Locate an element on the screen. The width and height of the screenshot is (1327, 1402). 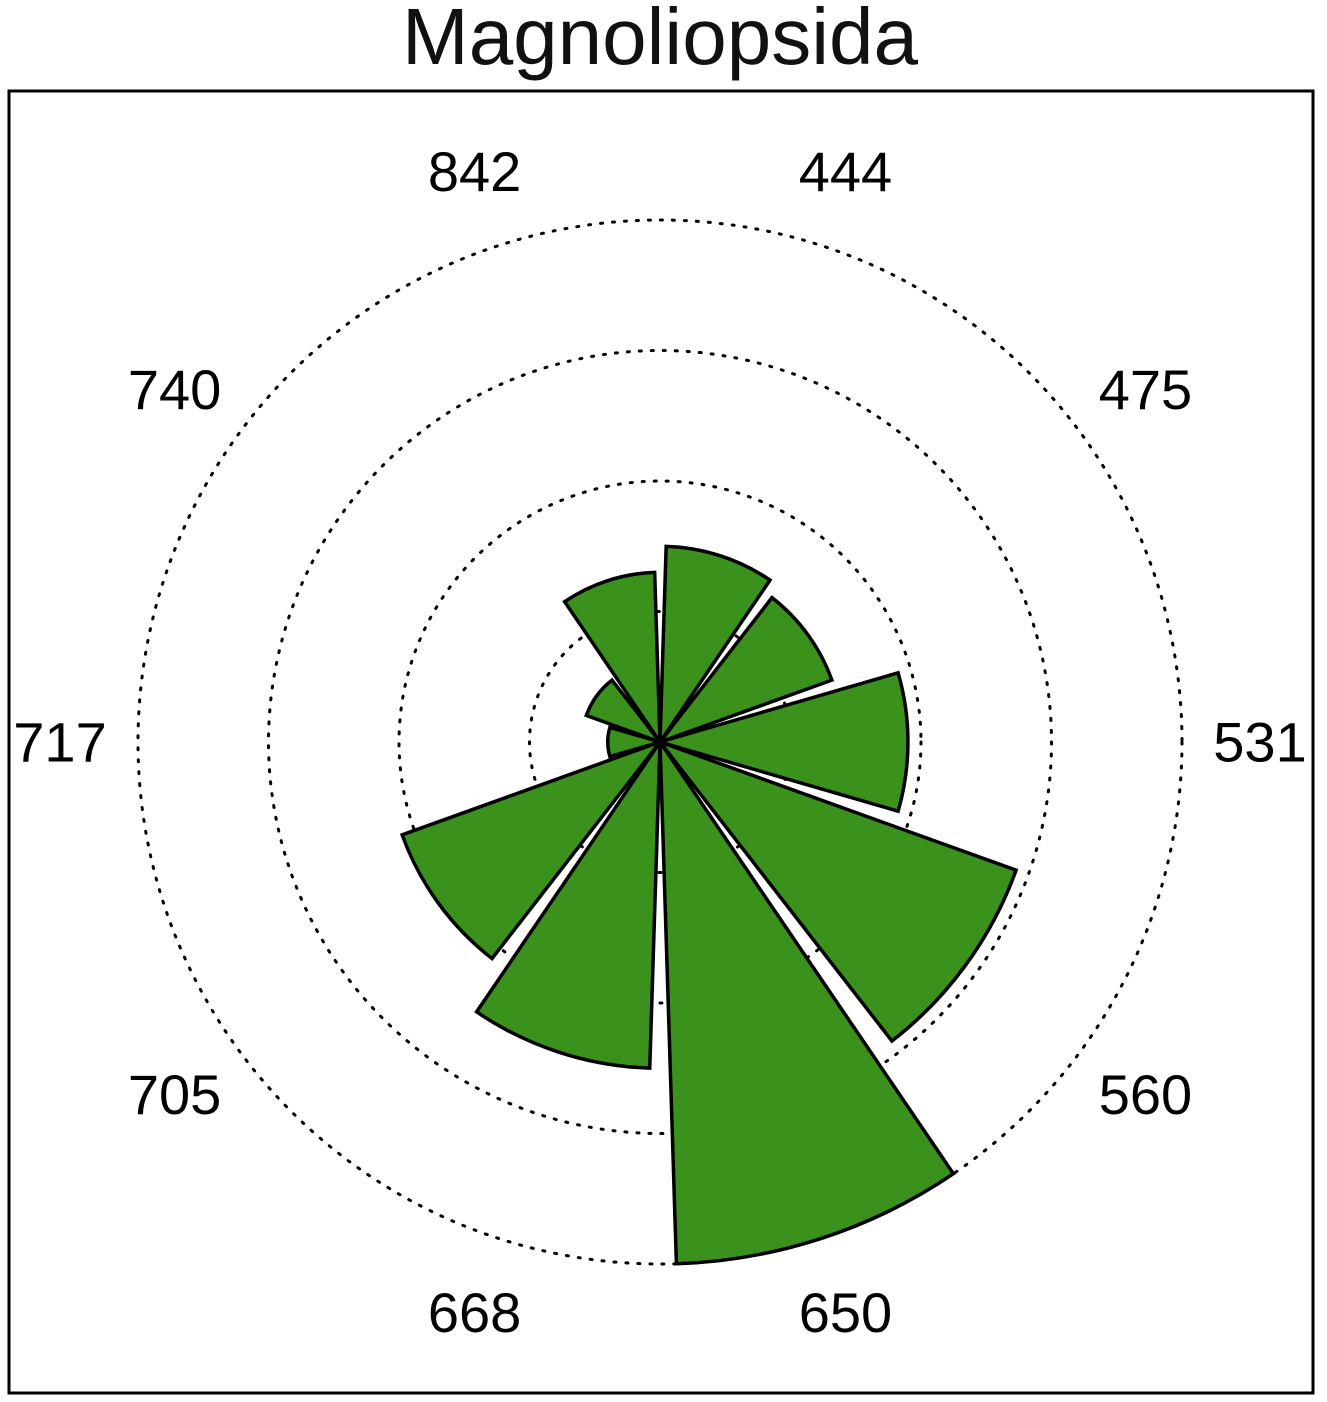
sector-label-475: 475 is located at coordinates (1145, 389).